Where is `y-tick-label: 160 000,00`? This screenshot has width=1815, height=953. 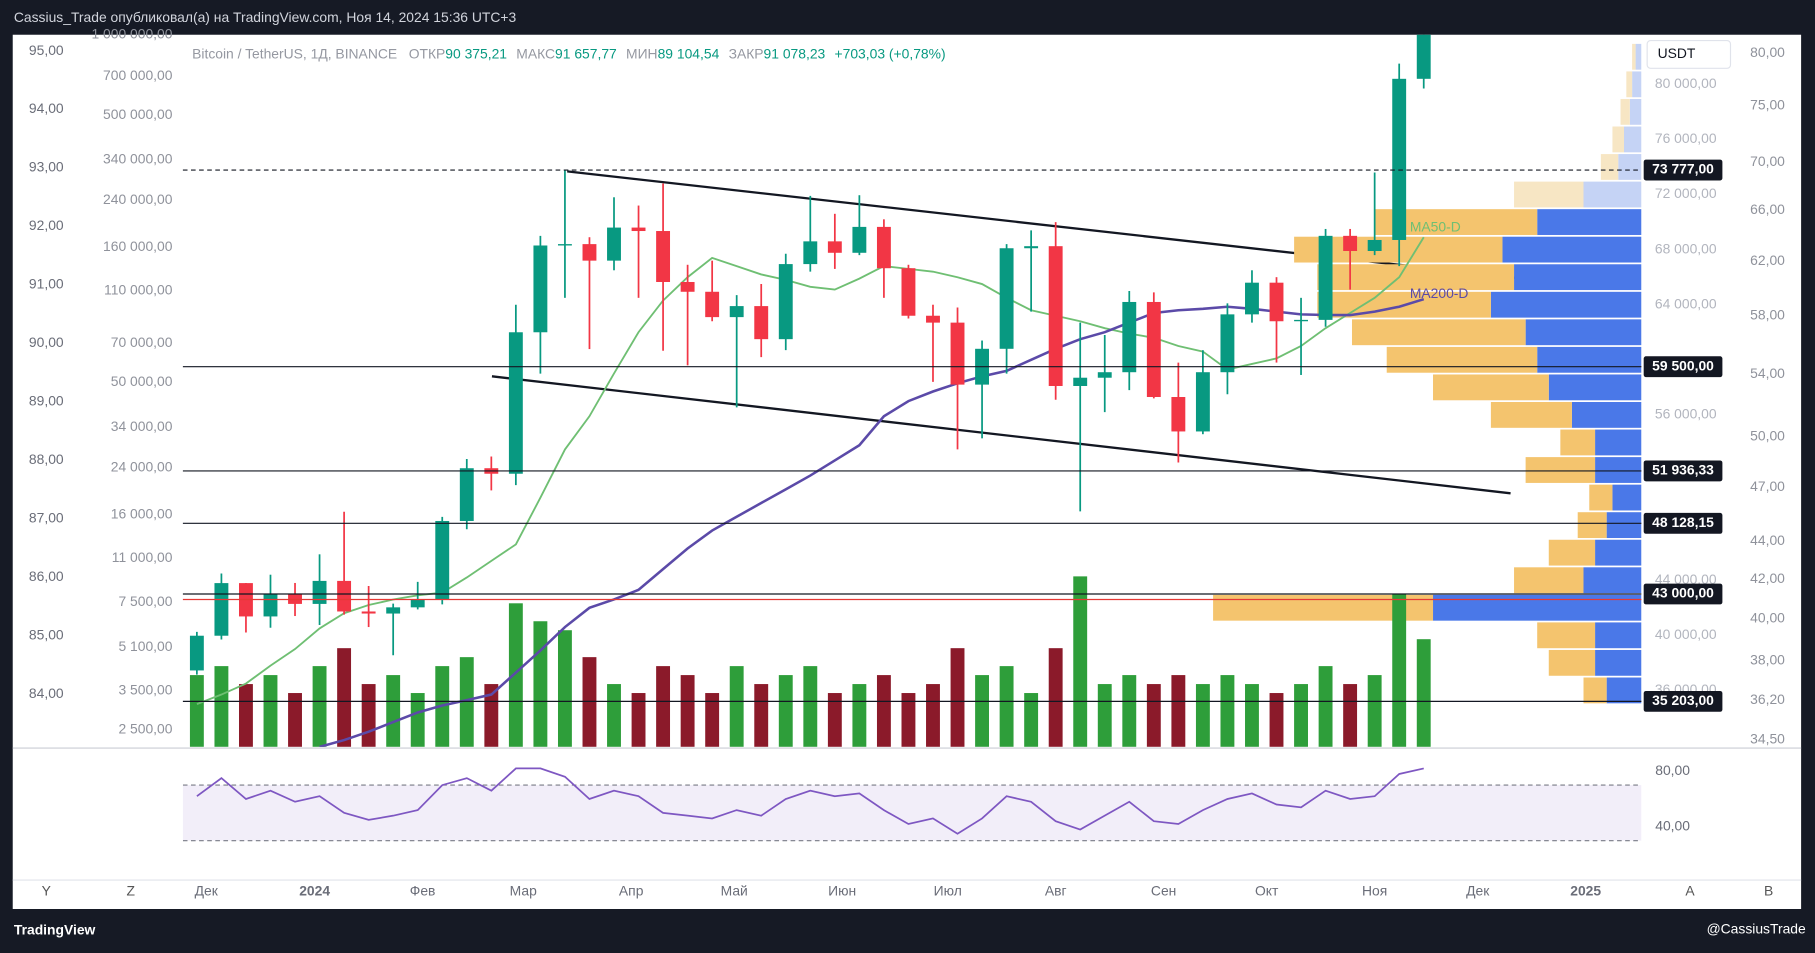 y-tick-label: 160 000,00 is located at coordinates (138, 246).